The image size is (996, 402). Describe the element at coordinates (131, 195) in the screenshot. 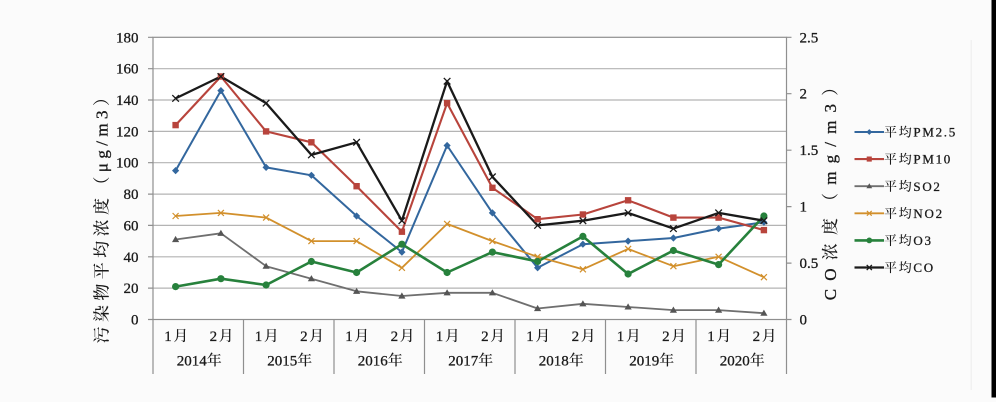

I see `svg-text: 80` at that location.